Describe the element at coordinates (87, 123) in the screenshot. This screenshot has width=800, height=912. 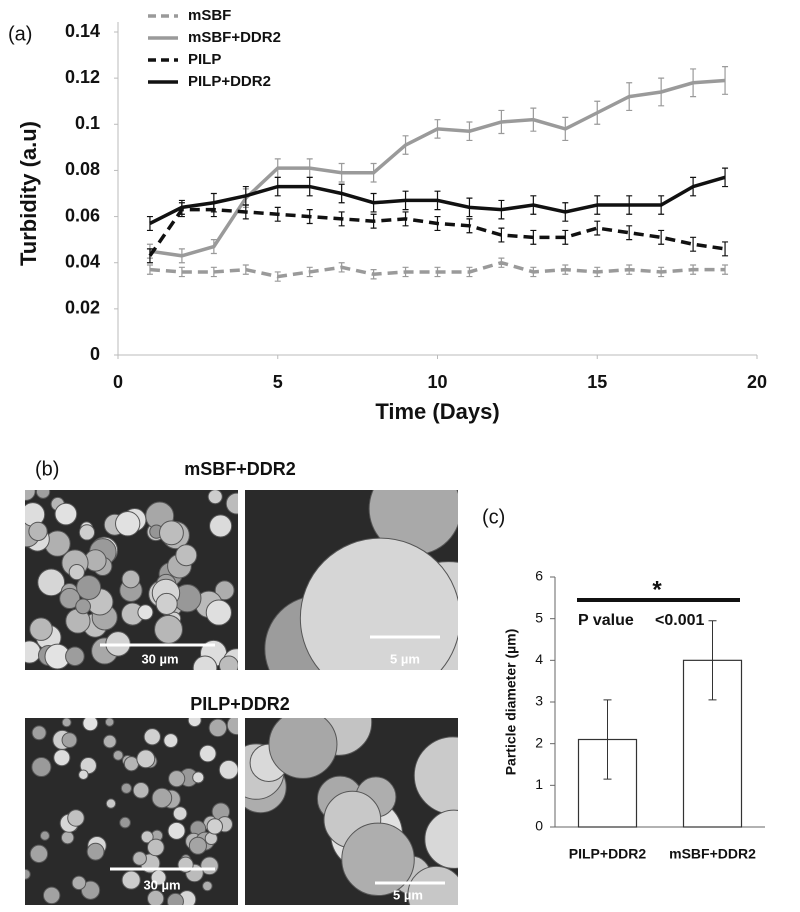
I see `y-tick-label: 0.1` at that location.